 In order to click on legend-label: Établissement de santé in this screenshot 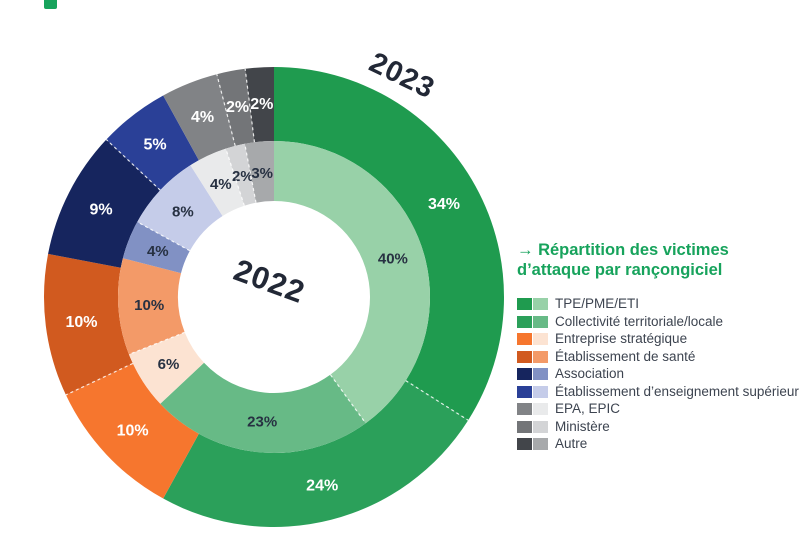, I will do `click(625, 356)`.